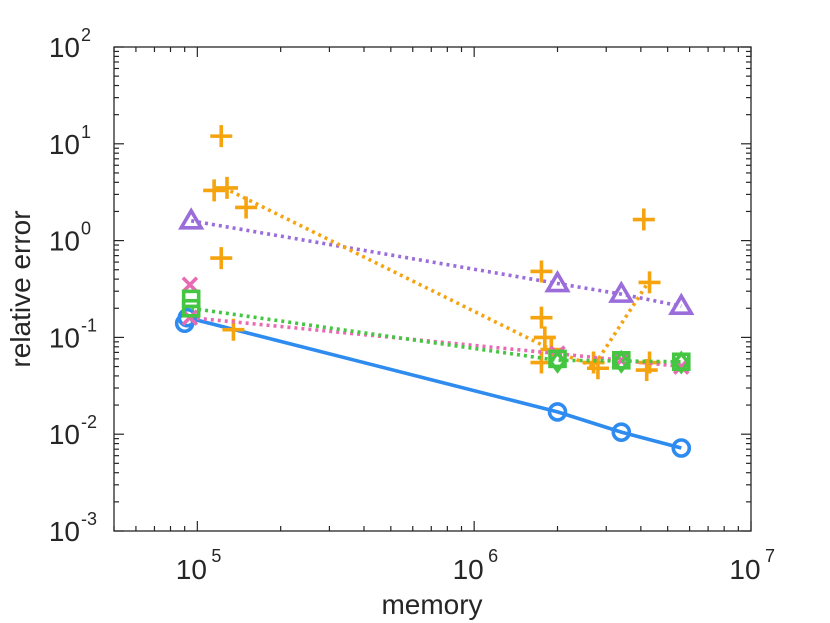 The image size is (830, 623). Describe the element at coordinates (493, 556) in the screenshot. I see `x-tick-exponent: 6` at that location.